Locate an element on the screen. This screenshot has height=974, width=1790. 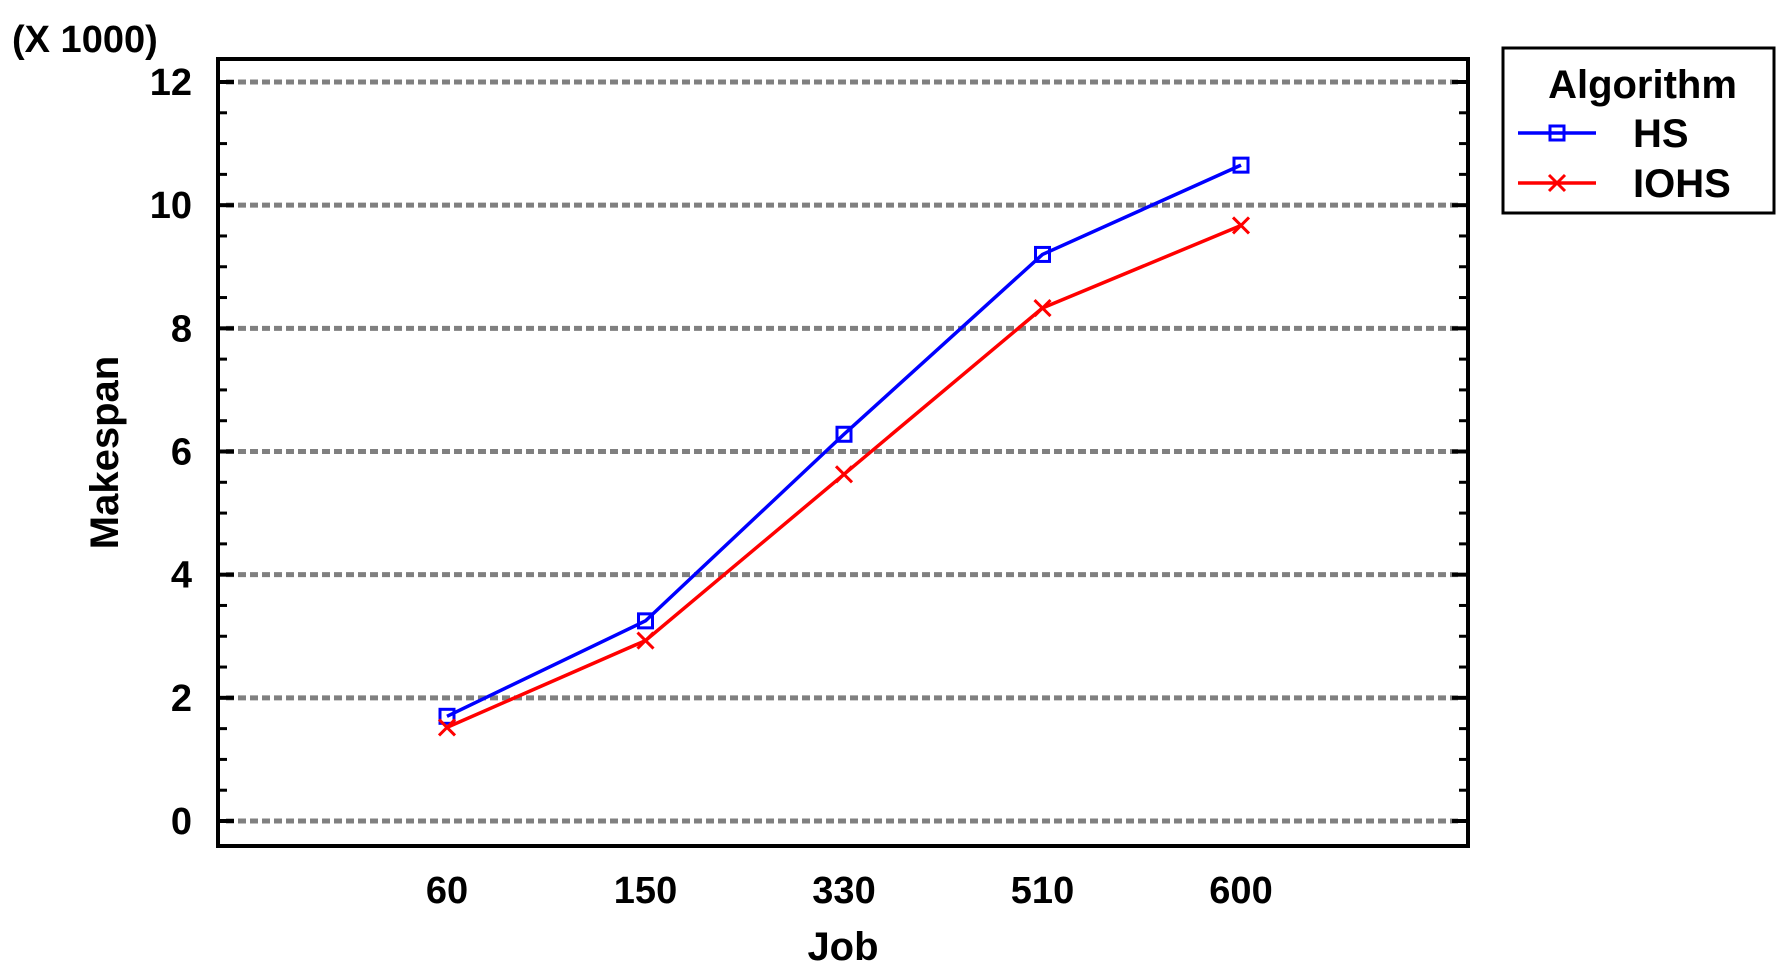
y-tick-label: 0 is located at coordinates (181, 822).